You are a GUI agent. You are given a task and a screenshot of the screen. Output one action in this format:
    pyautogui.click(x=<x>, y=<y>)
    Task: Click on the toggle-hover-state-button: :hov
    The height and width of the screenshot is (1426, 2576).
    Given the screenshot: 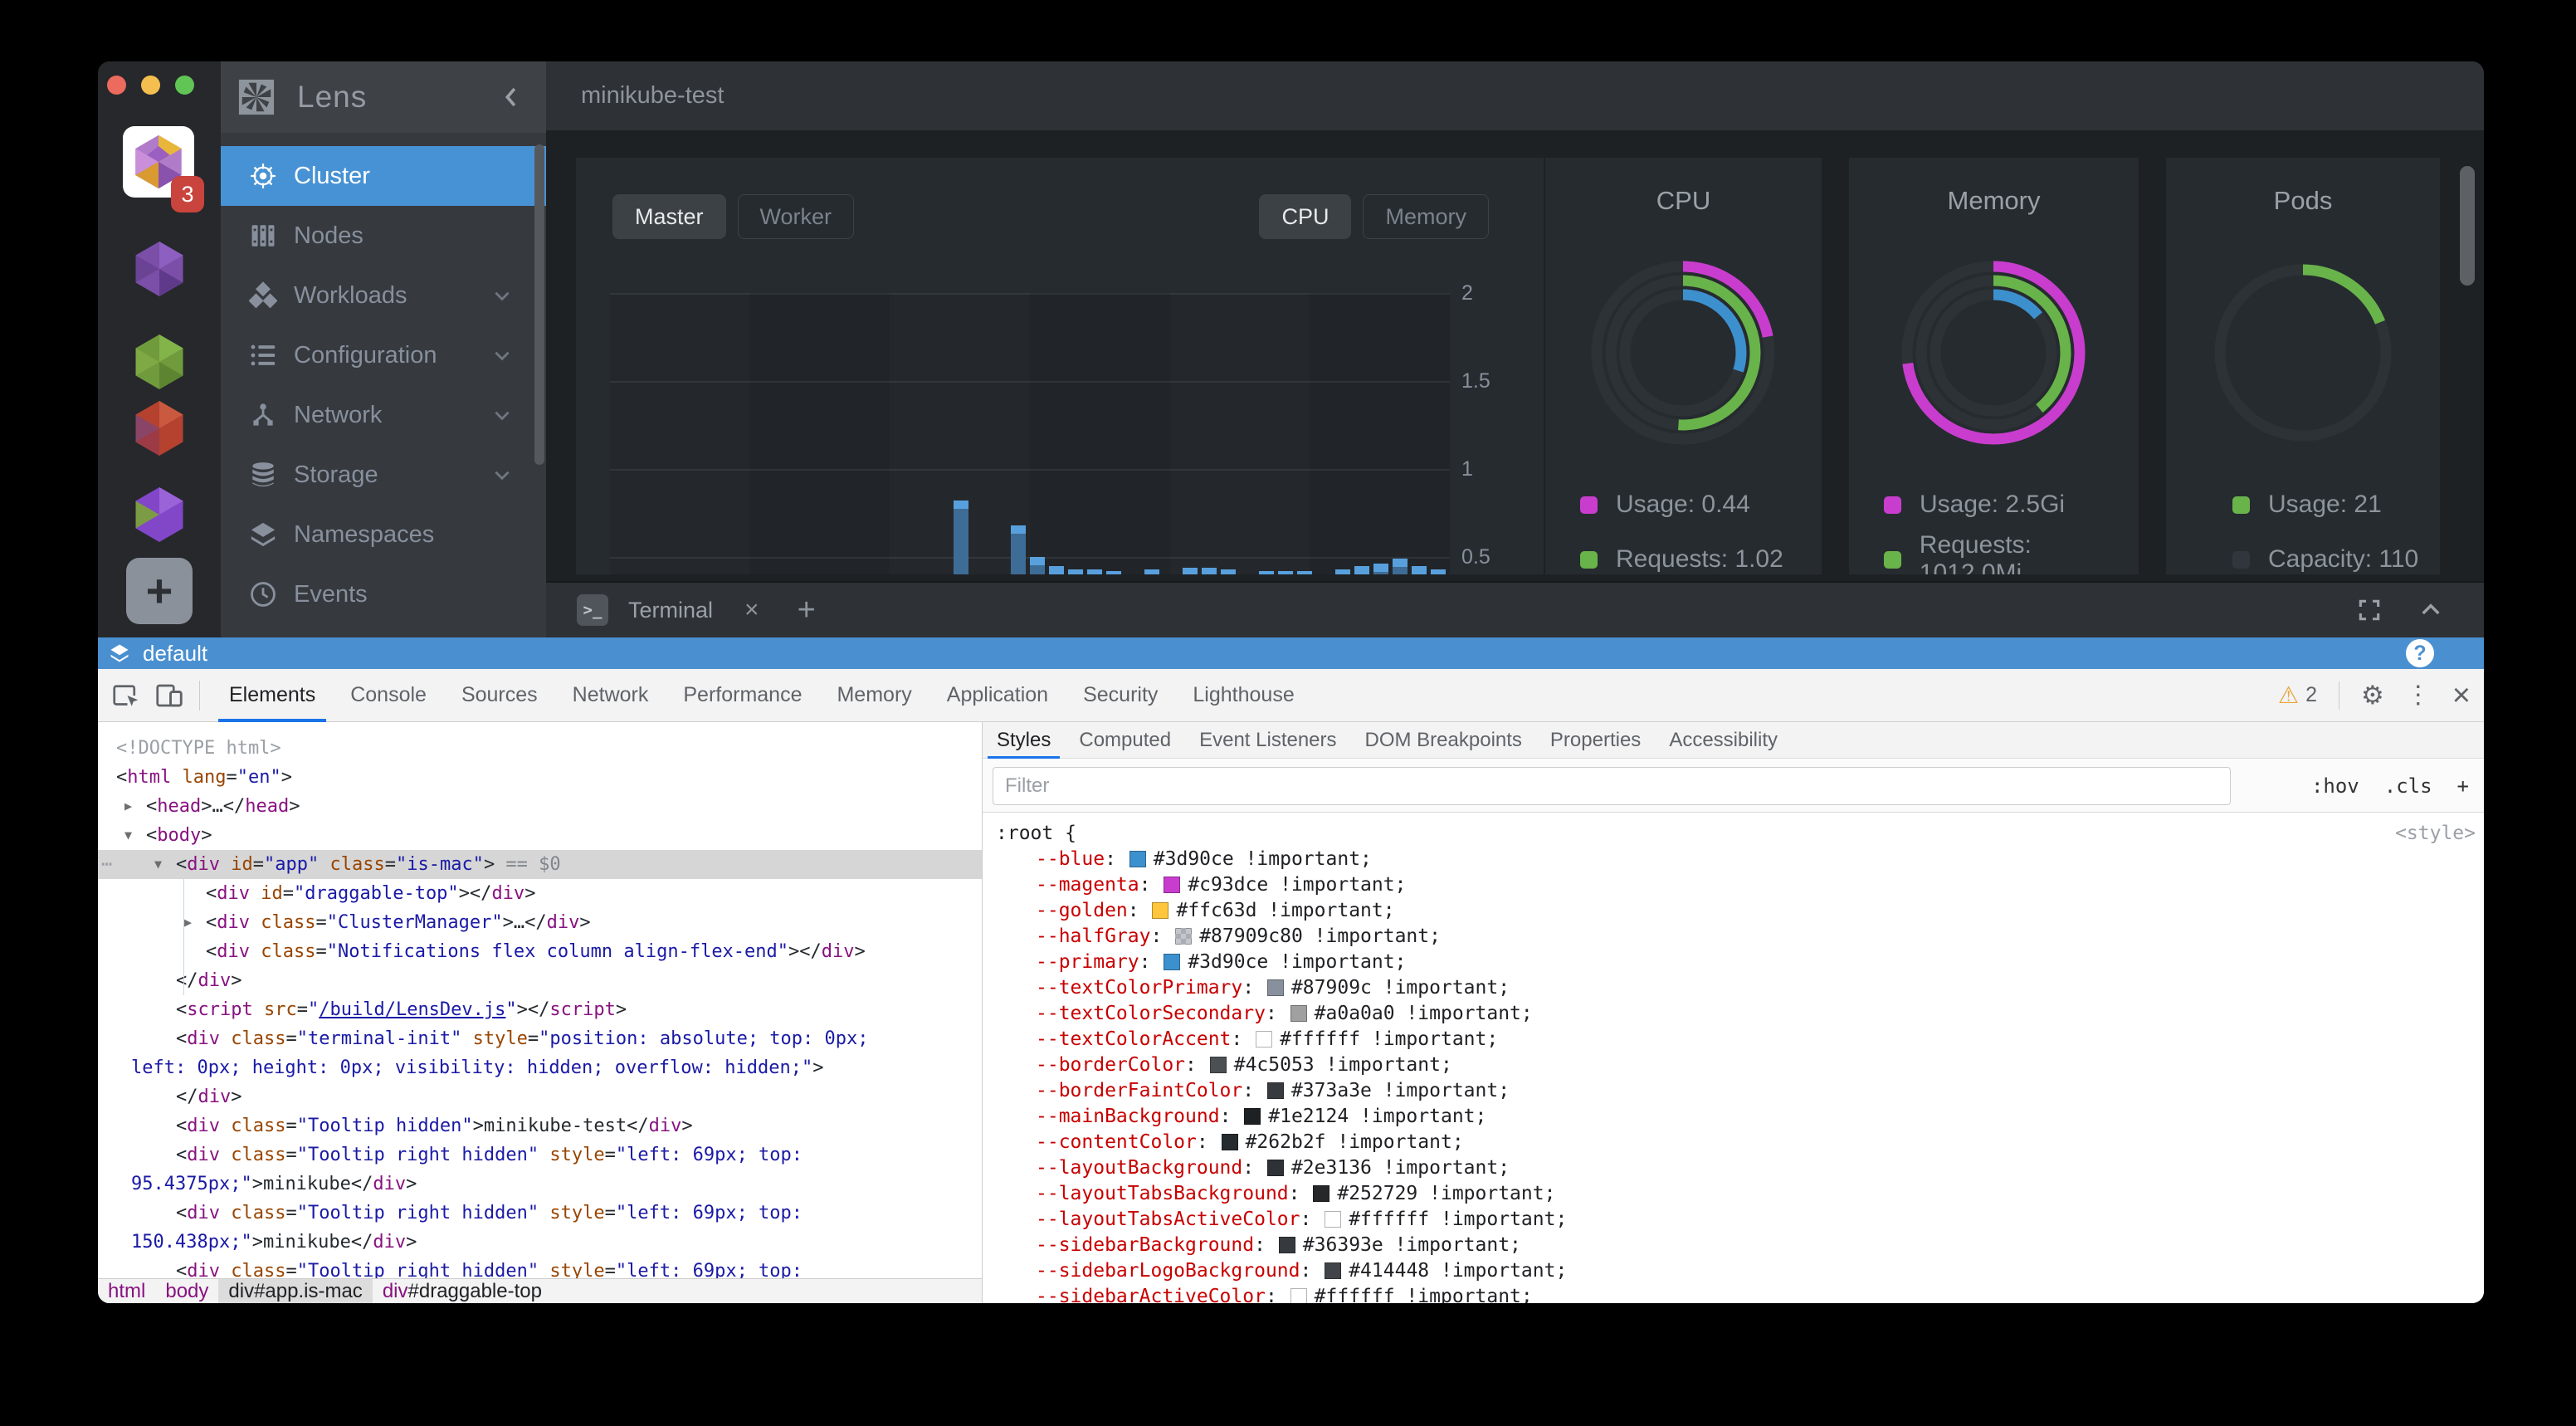 What is the action you would take?
    pyautogui.click(x=2334, y=786)
    